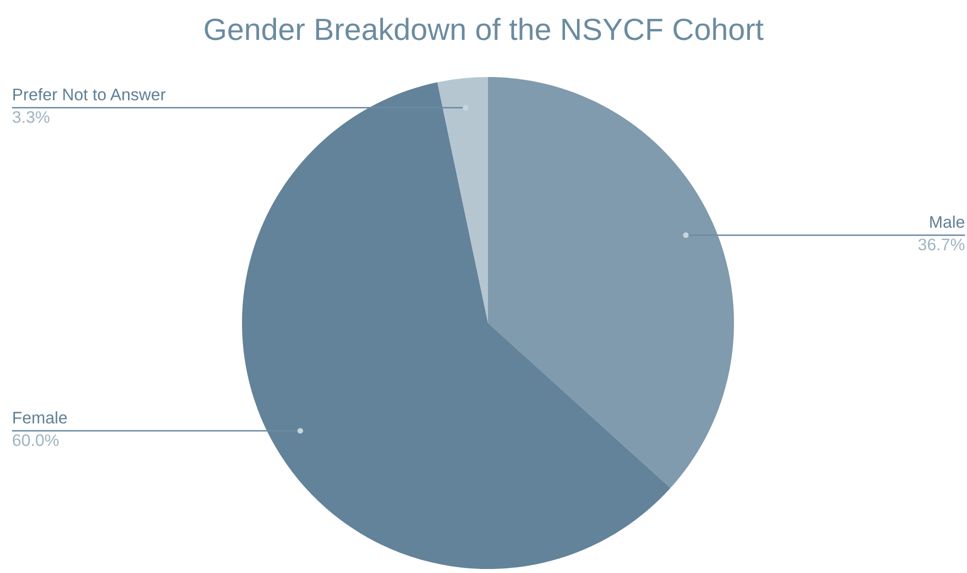 The width and height of the screenshot is (967, 573). Describe the element at coordinates (31, 117) in the screenshot. I see `data-label: 3.3%` at that location.